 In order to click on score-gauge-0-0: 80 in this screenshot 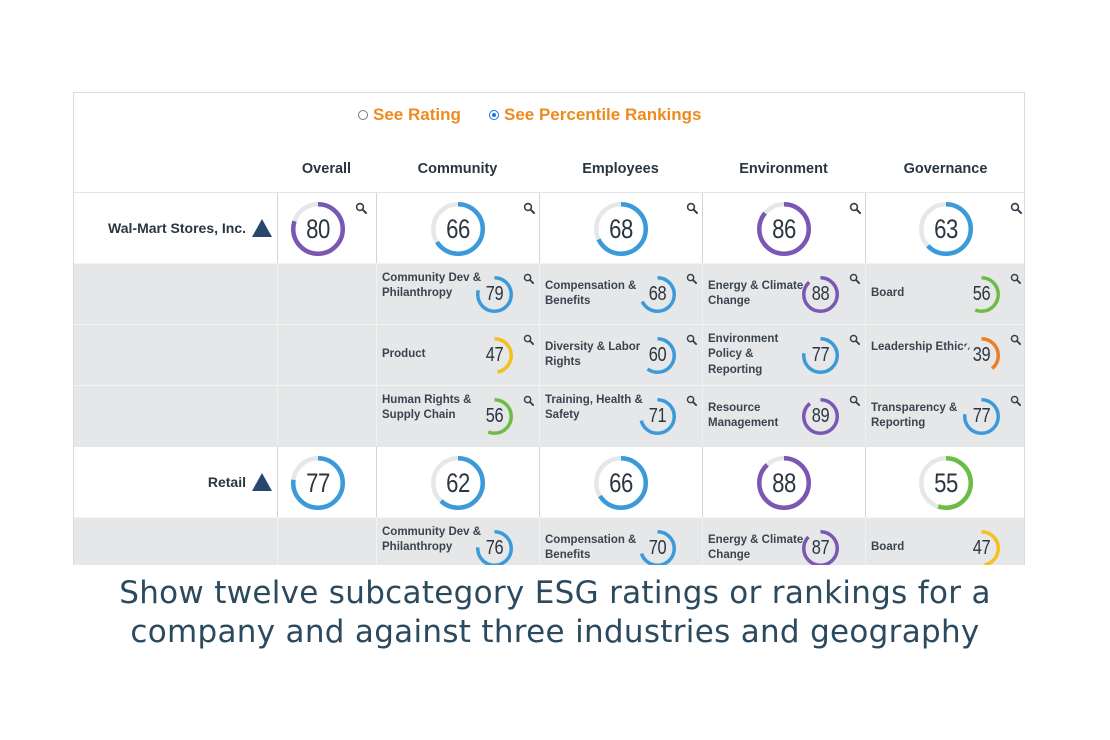, I will do `click(318, 229)`.